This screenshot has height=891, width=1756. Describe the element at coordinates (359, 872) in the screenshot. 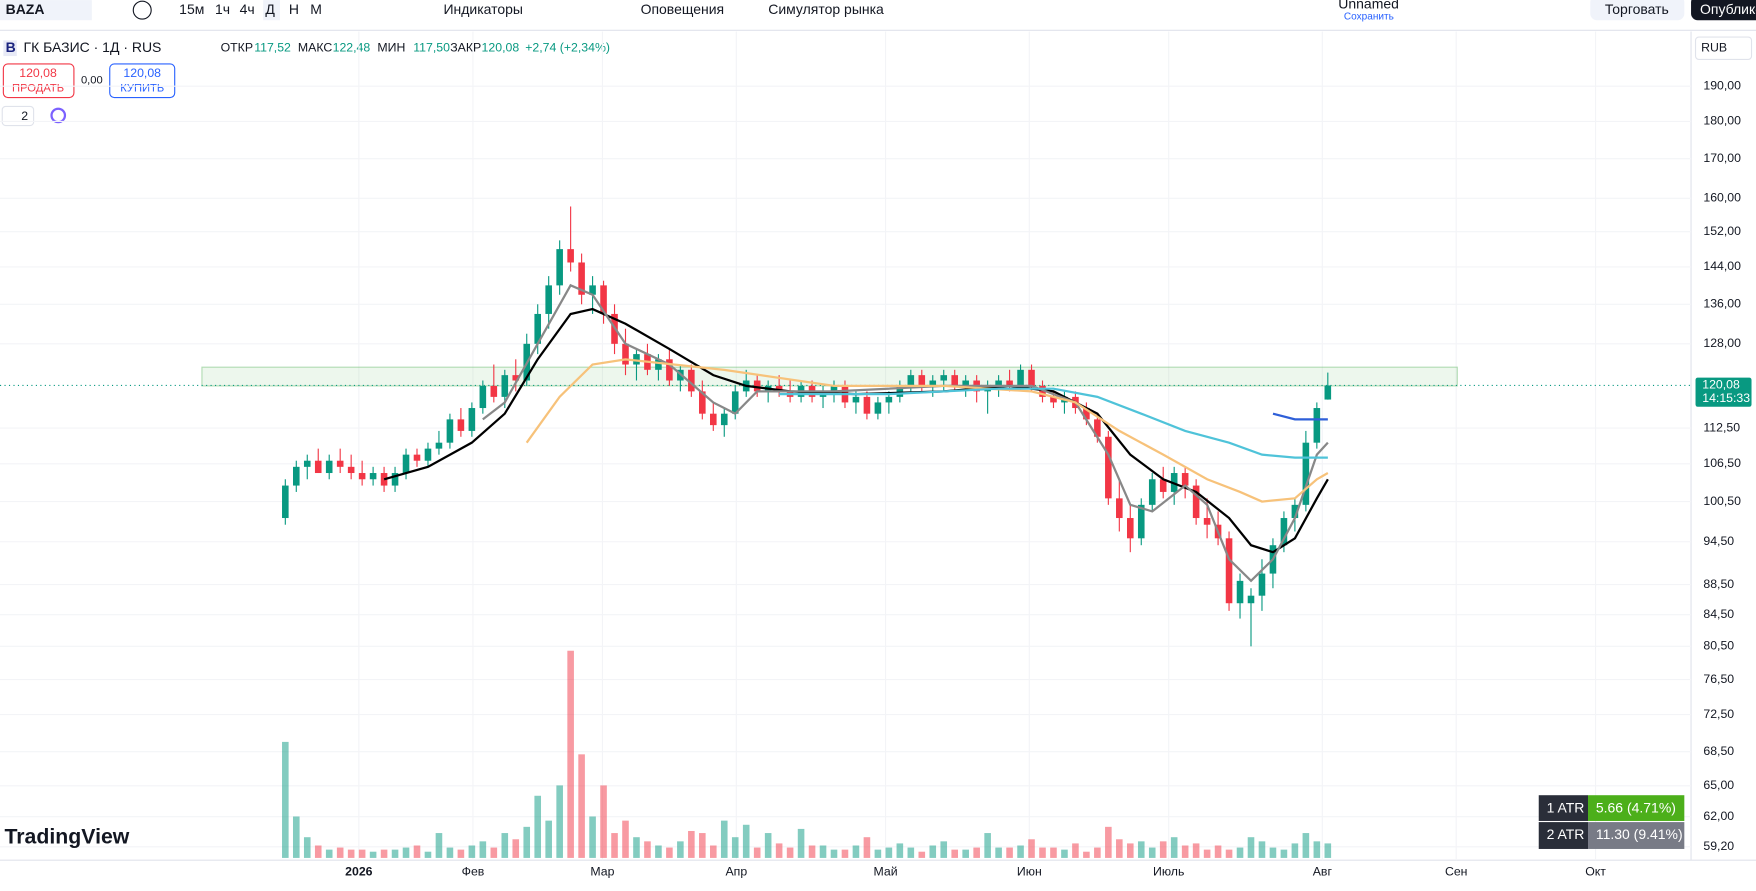

I see `x-tick-label: 2026` at that location.